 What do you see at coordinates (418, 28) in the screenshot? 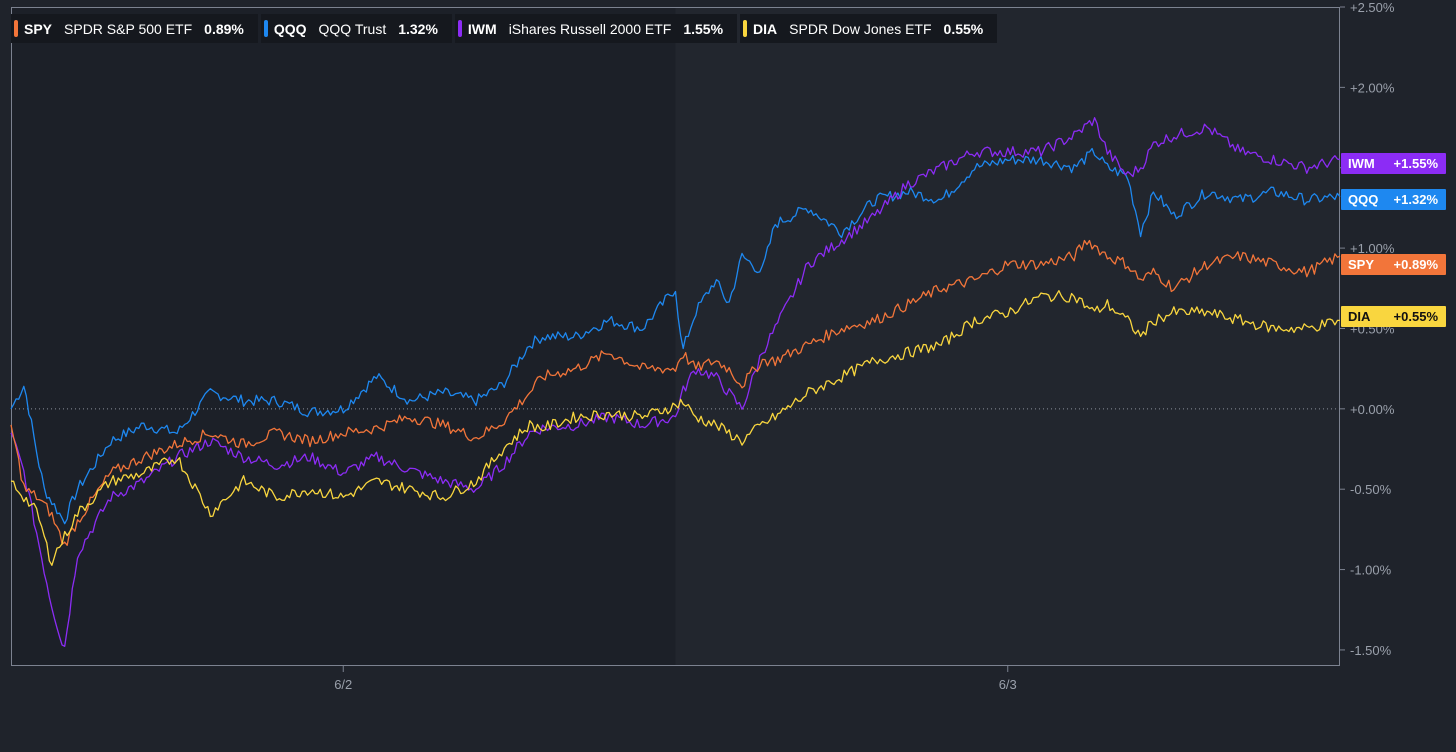
I see `legend-change: 1.32%` at bounding box center [418, 28].